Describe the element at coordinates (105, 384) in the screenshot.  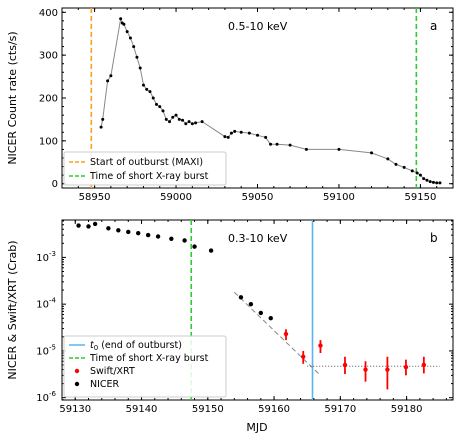
I see `legend-nicer-label: NICER` at that location.